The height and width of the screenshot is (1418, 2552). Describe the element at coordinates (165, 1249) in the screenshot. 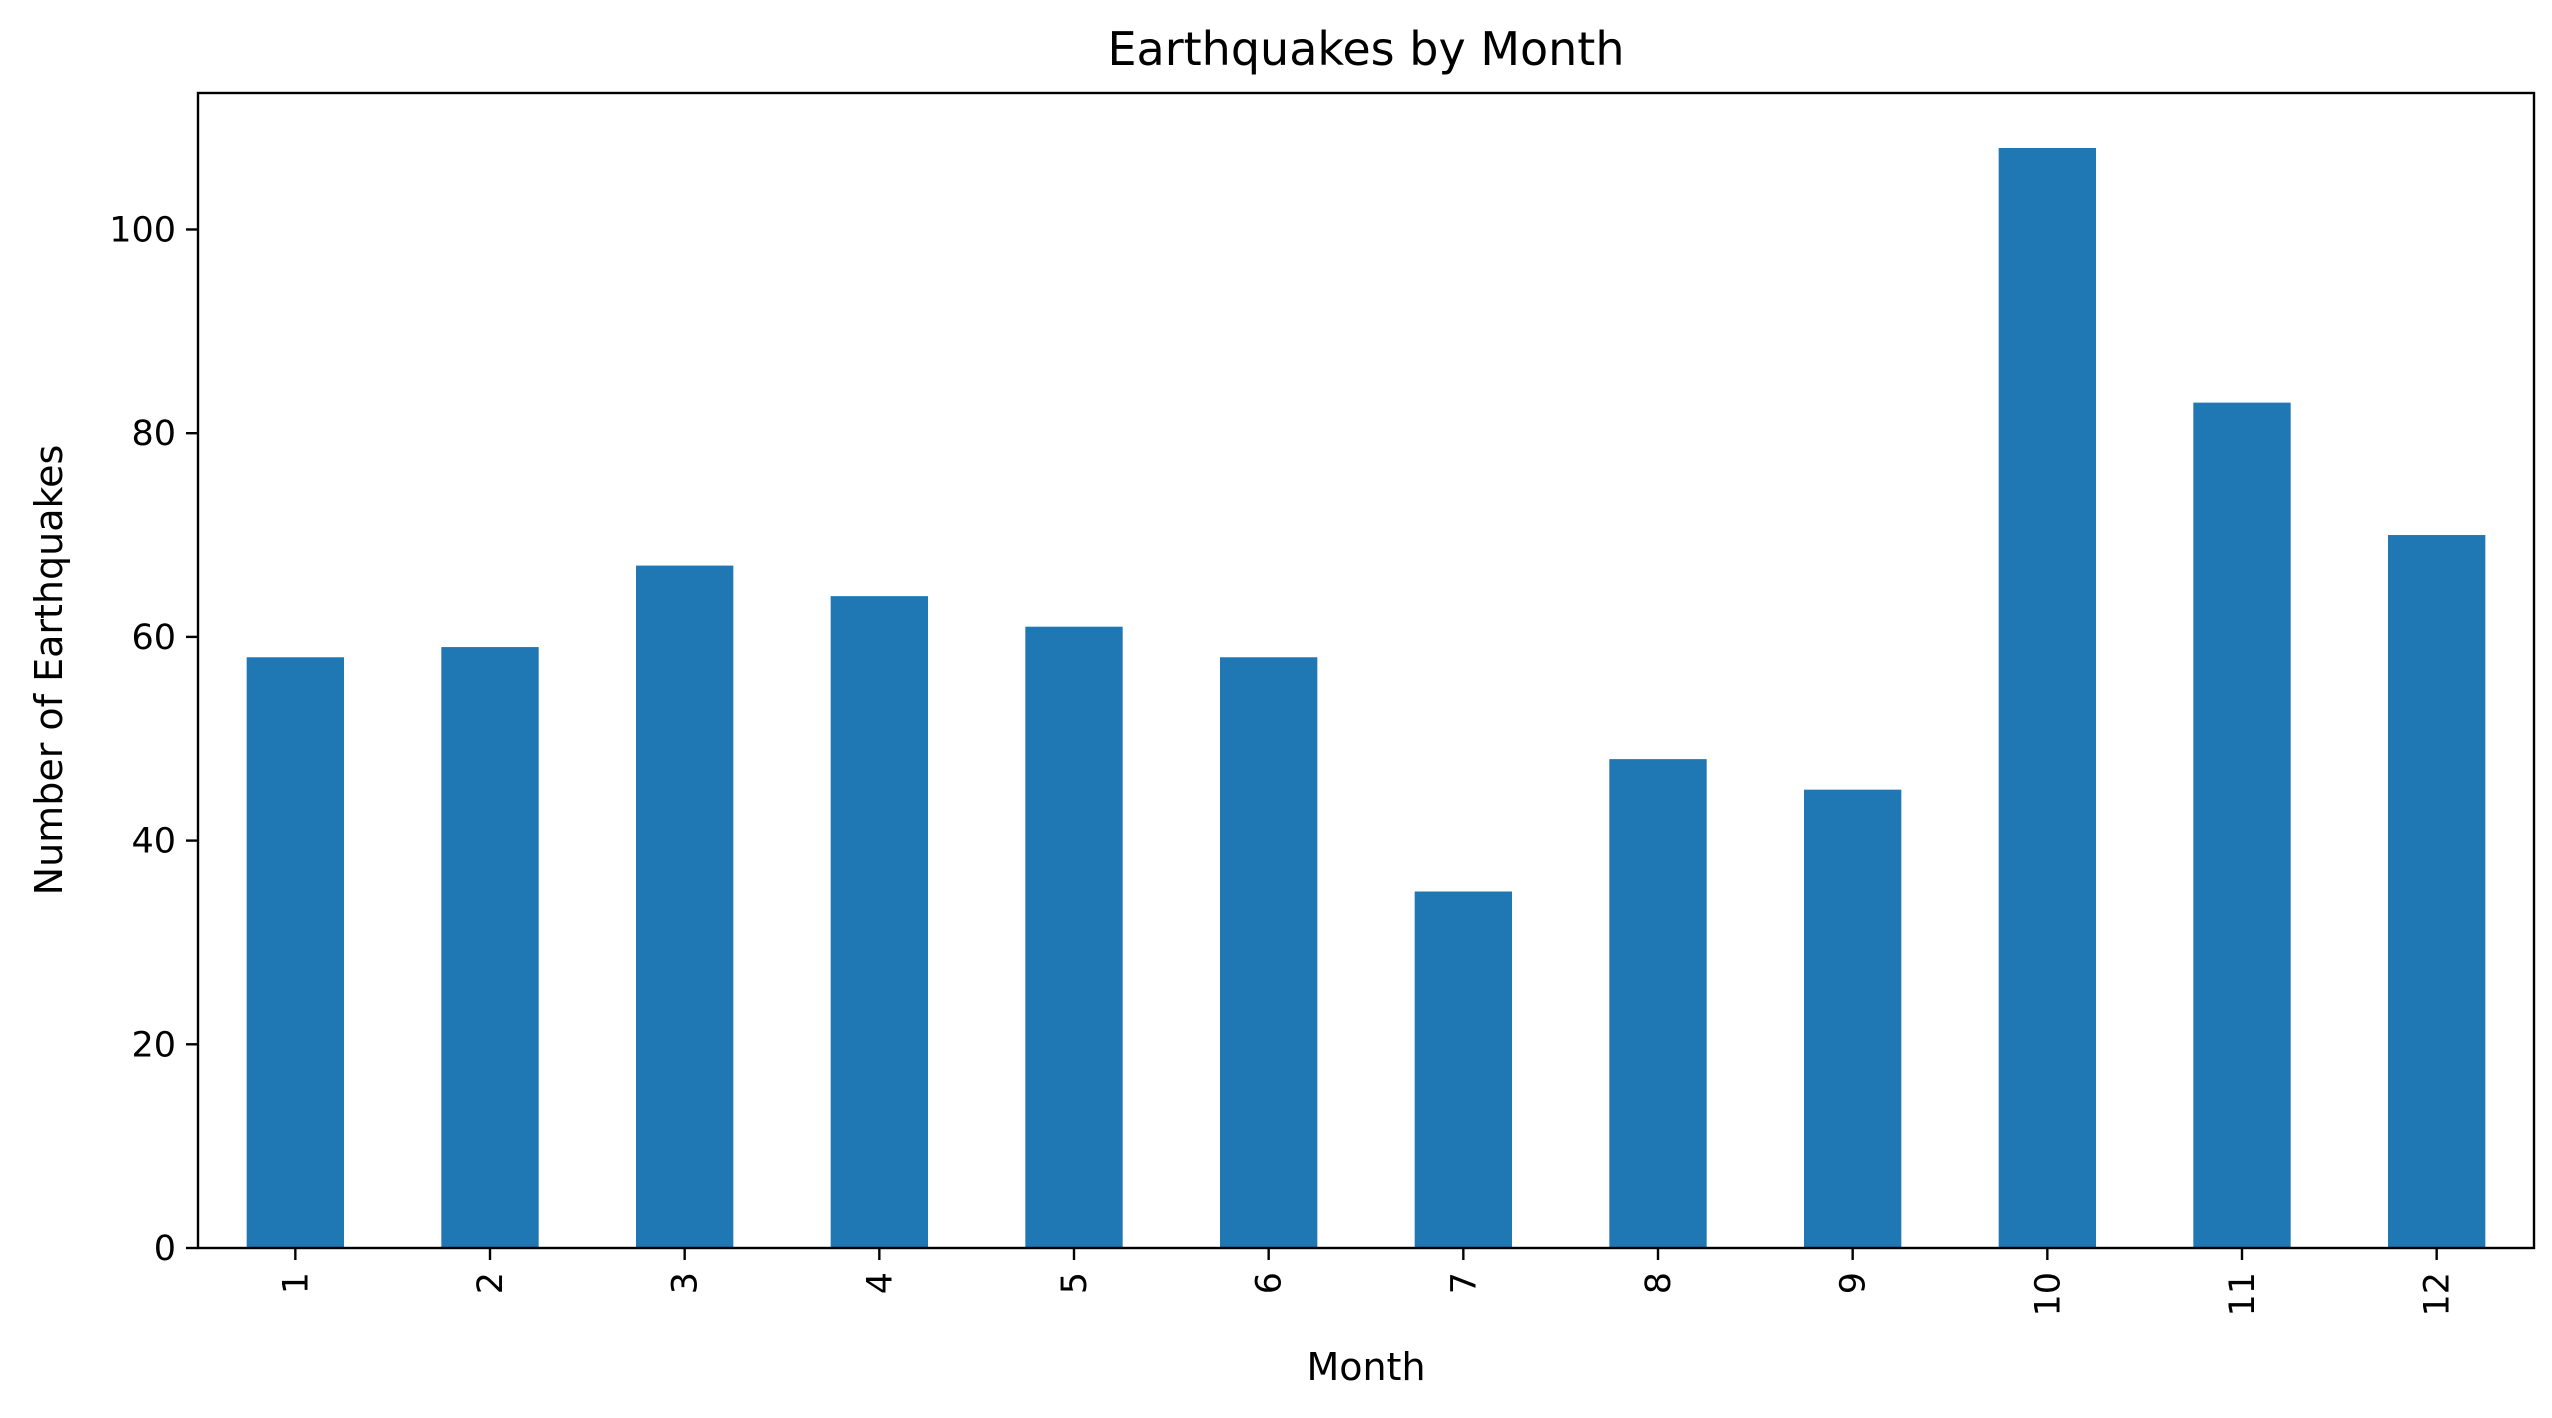

I see `y-tick-label: 0` at that location.